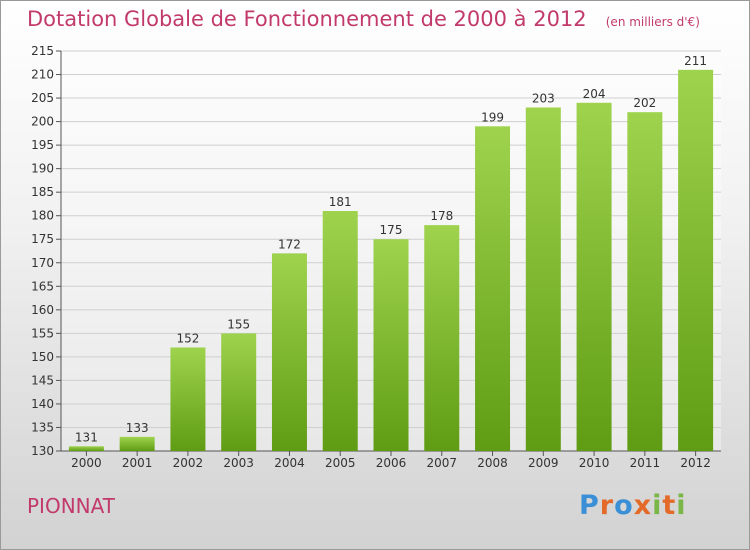 The width and height of the screenshot is (750, 550). I want to click on x-tick-label: 2007, so click(441, 463).